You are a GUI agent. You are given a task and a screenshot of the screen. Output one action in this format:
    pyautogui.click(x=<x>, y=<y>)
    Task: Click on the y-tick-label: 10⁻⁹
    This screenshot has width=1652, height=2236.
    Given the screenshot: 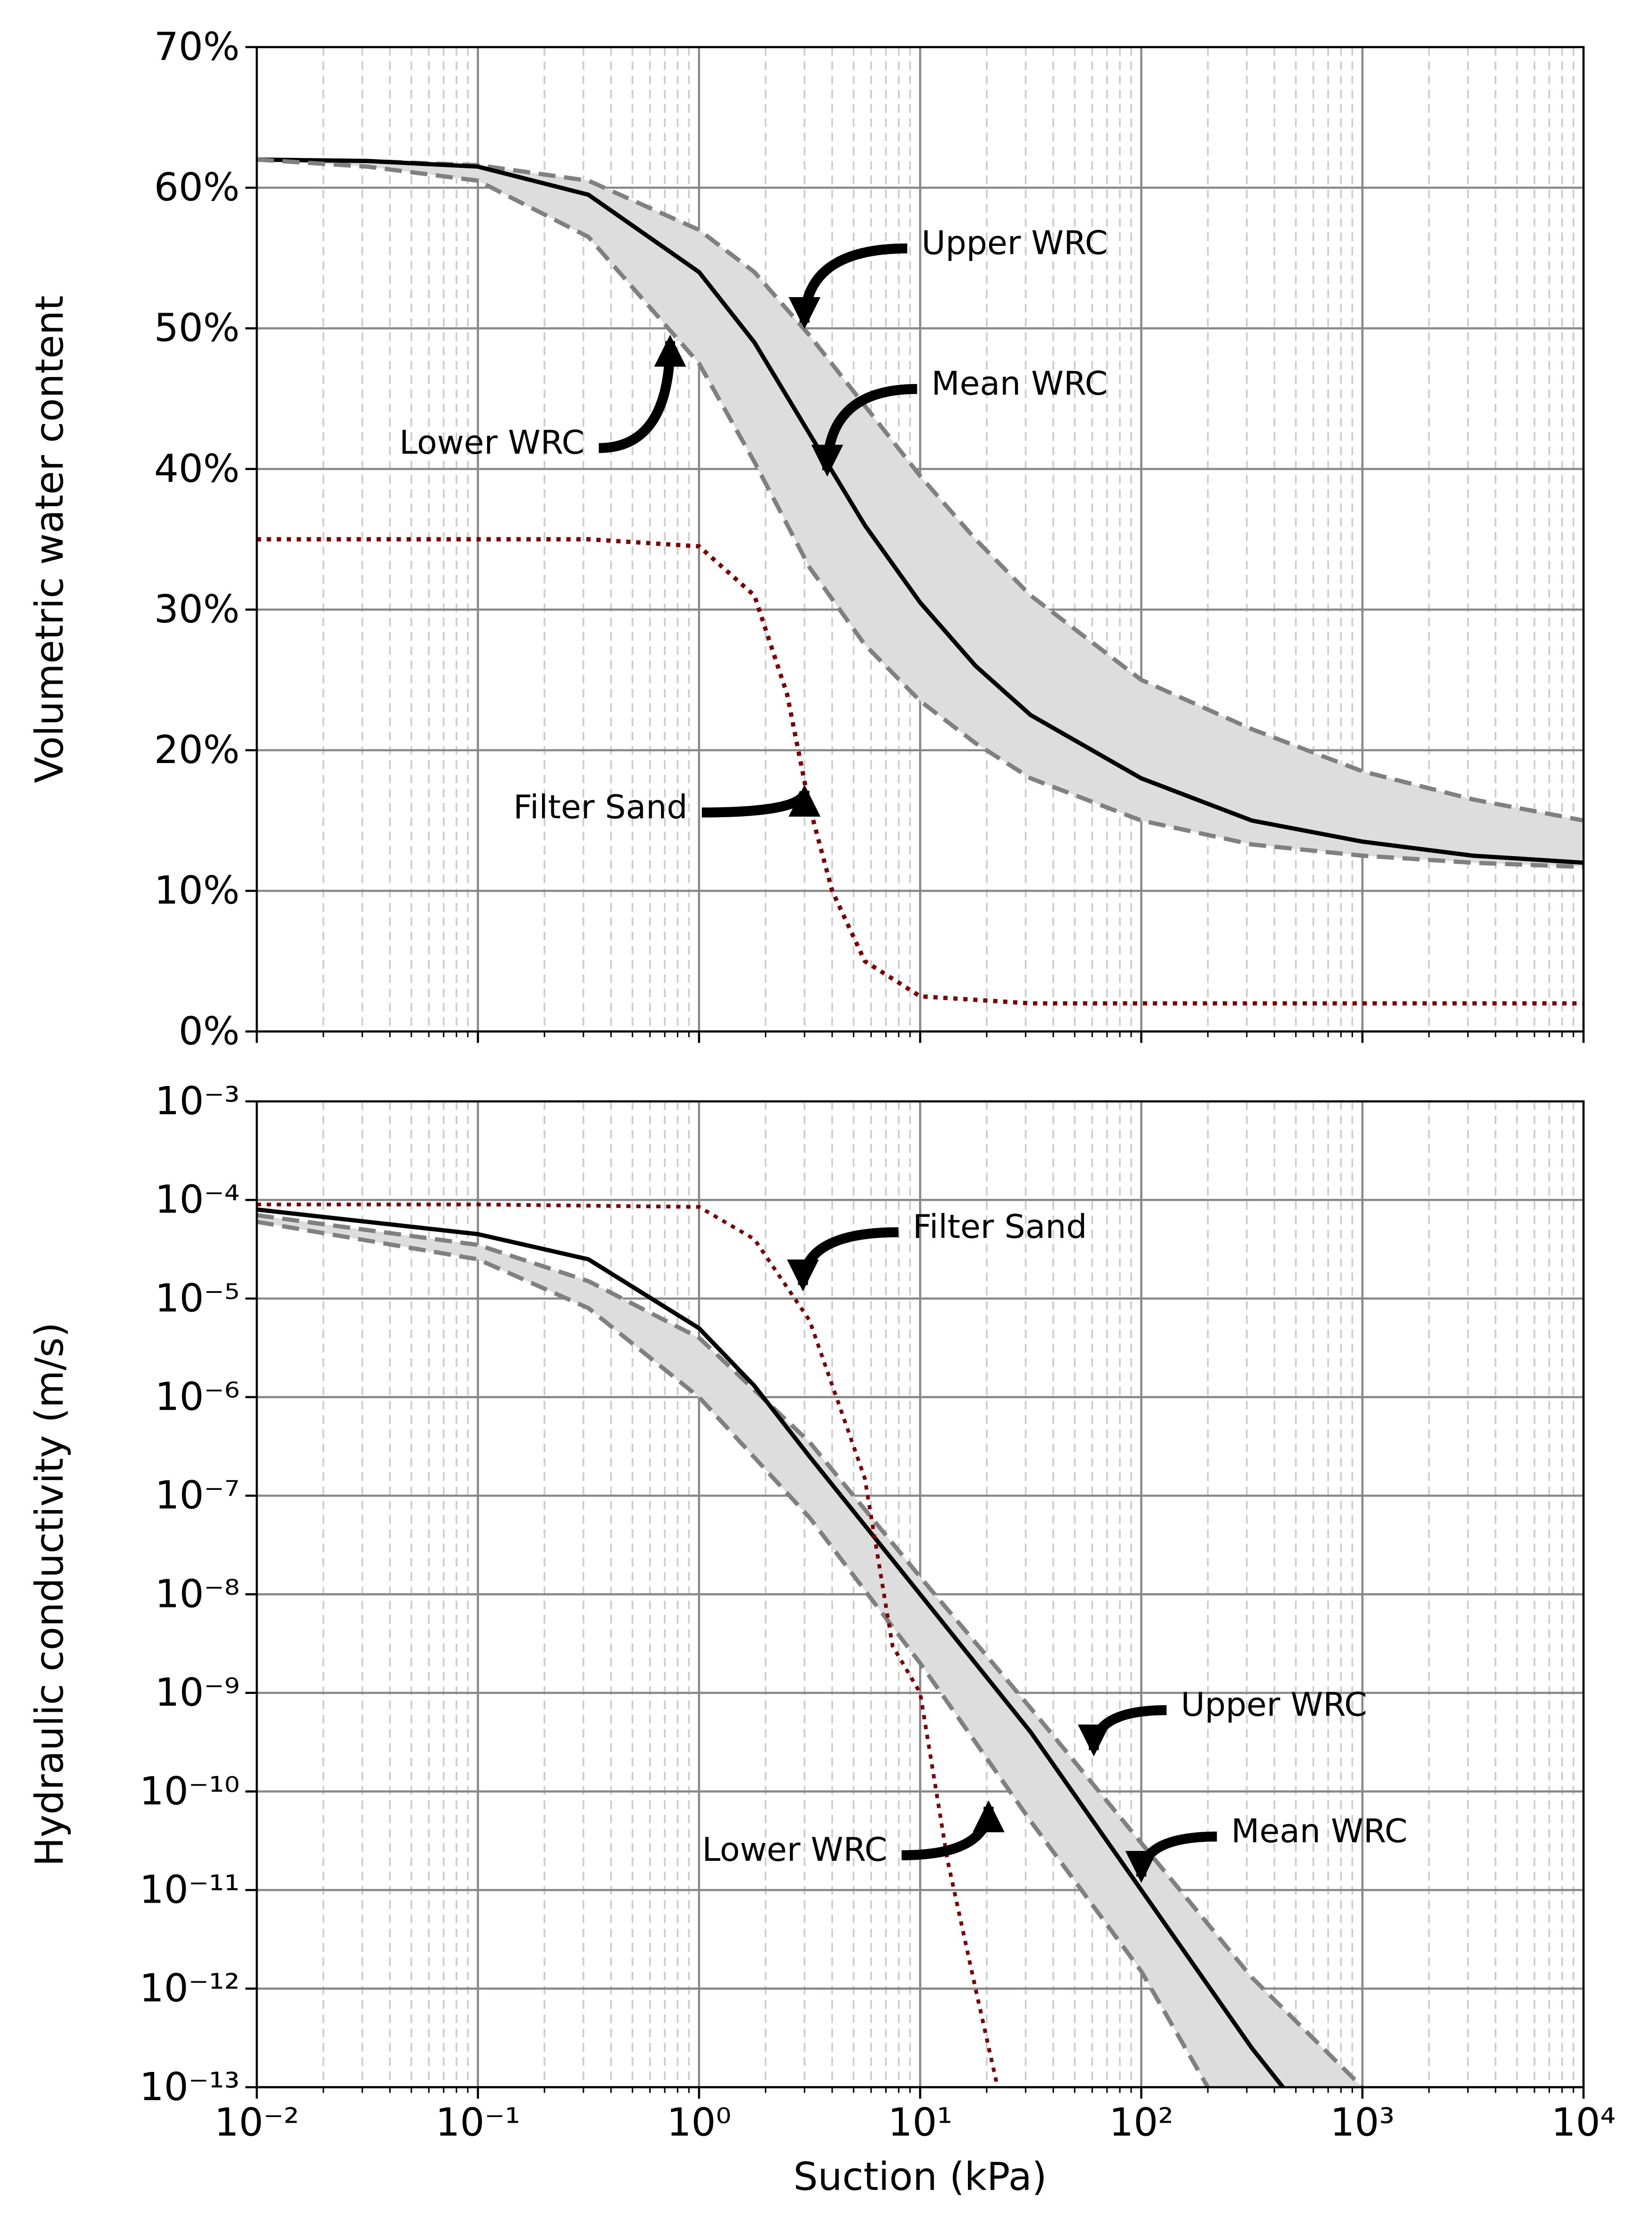 What is the action you would take?
    pyautogui.click(x=197, y=1693)
    